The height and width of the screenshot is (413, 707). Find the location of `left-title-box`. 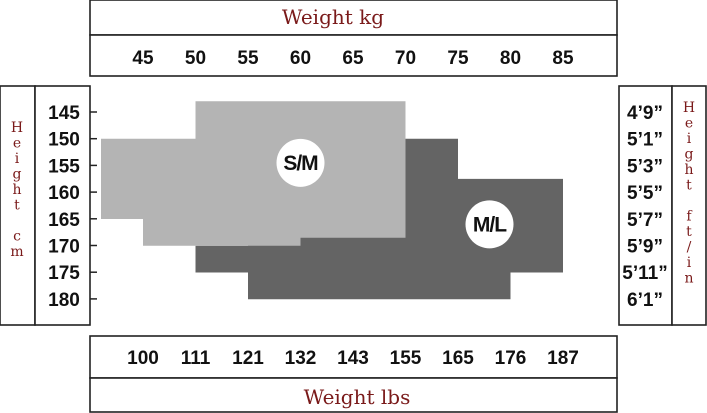

left-title-box is located at coordinates (18, 205).